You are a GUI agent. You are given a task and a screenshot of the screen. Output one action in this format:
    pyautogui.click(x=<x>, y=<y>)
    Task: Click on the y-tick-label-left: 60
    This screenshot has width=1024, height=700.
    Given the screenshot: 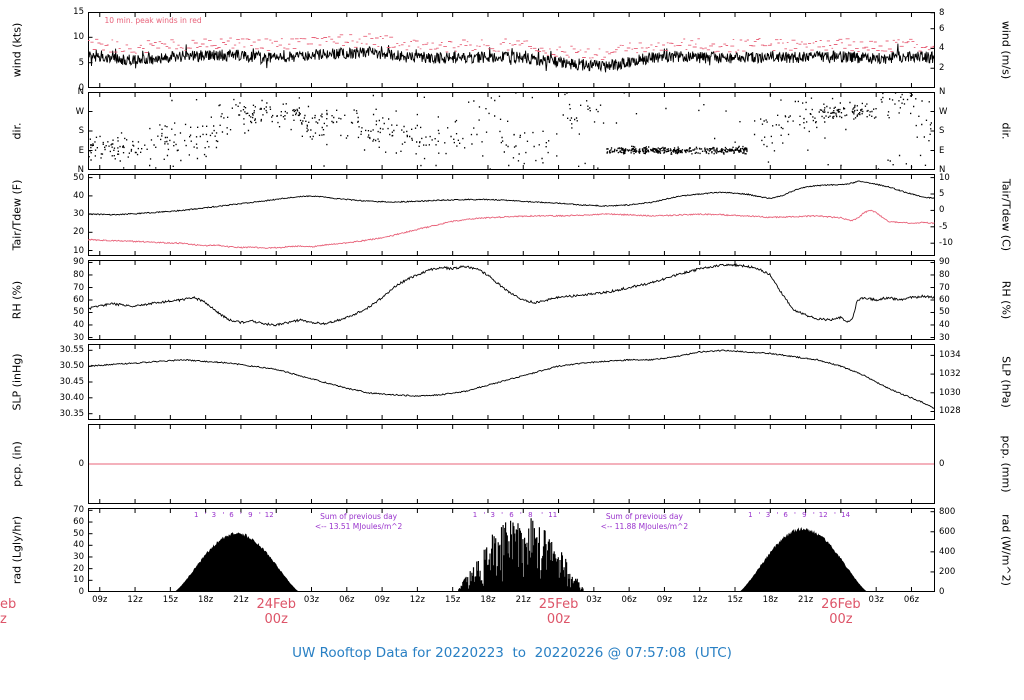 What is the action you would take?
    pyautogui.click(x=78, y=522)
    